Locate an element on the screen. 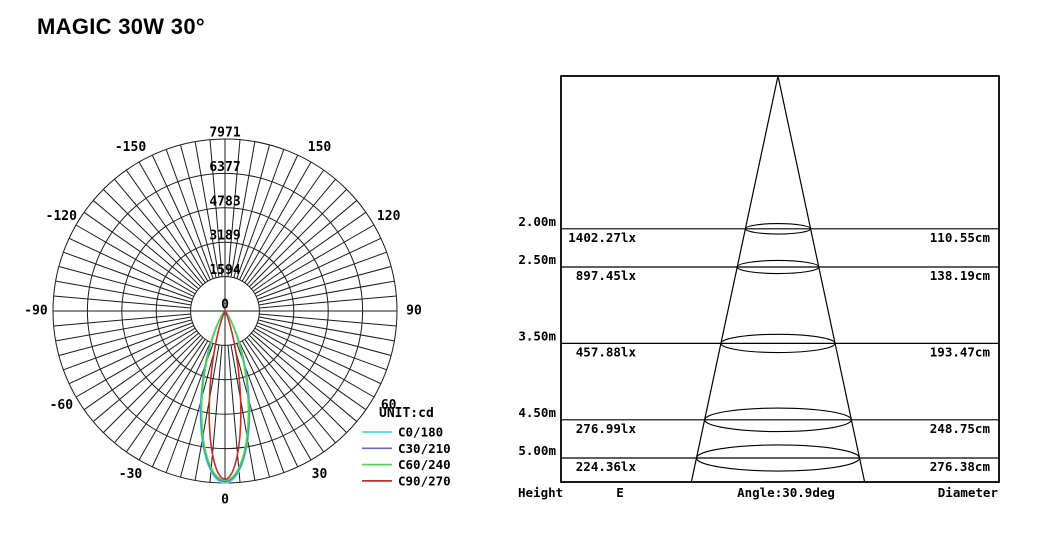 The width and height of the screenshot is (1047, 545). footer-diameter-label: Diameter is located at coordinates (968, 492).